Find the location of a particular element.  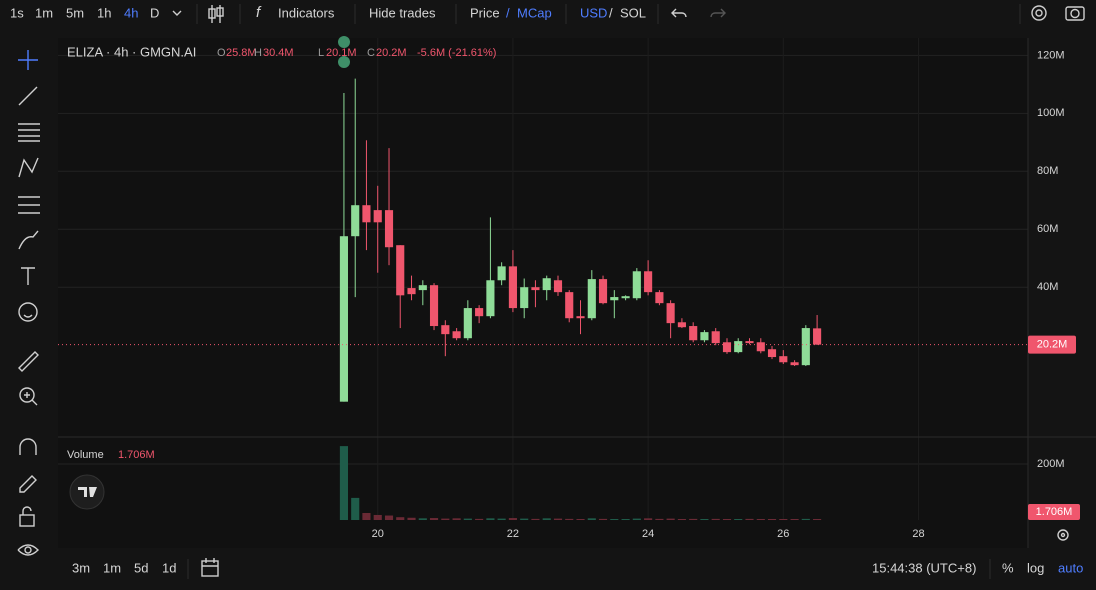

range-button: 1d is located at coordinates (169, 567).